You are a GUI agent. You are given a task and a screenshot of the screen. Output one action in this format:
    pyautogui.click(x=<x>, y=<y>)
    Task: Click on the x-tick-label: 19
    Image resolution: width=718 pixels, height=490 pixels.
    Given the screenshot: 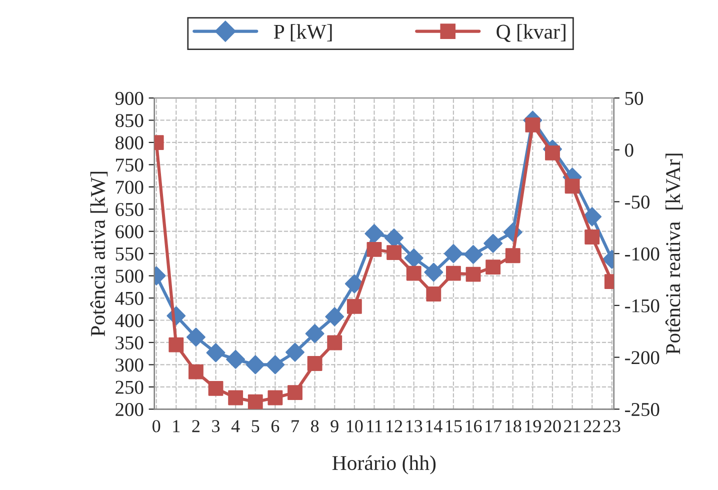 What is the action you would take?
    pyautogui.click(x=533, y=426)
    